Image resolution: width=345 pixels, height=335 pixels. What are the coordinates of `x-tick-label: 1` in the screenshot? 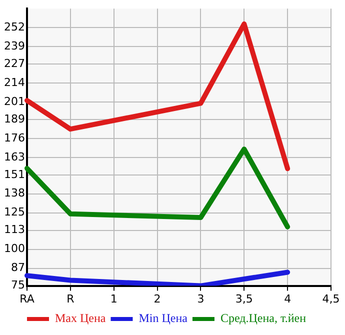 It's located at (114, 299).